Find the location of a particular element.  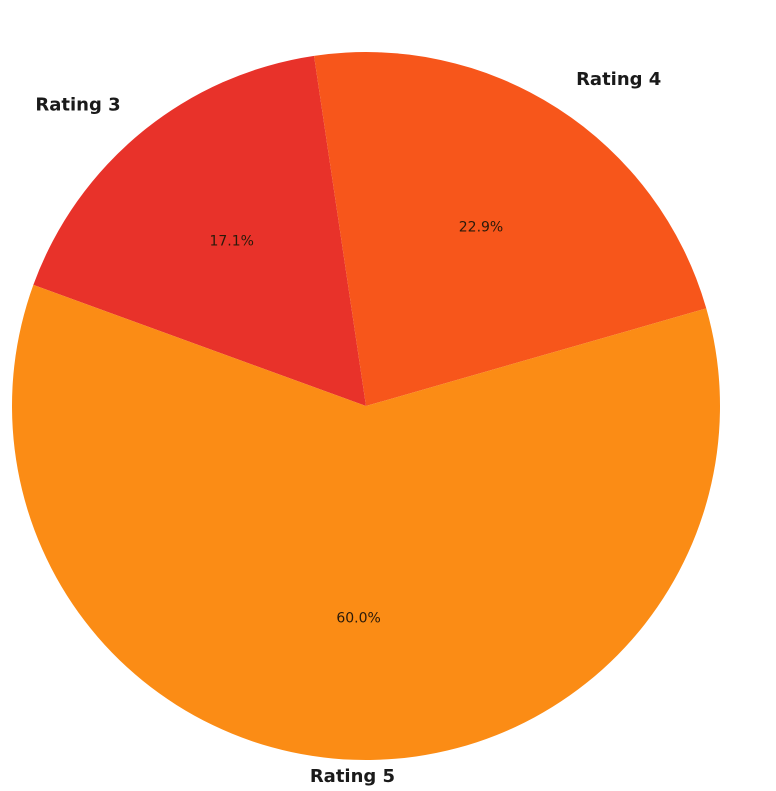

slice-value-label: 17.1% is located at coordinates (231, 241).